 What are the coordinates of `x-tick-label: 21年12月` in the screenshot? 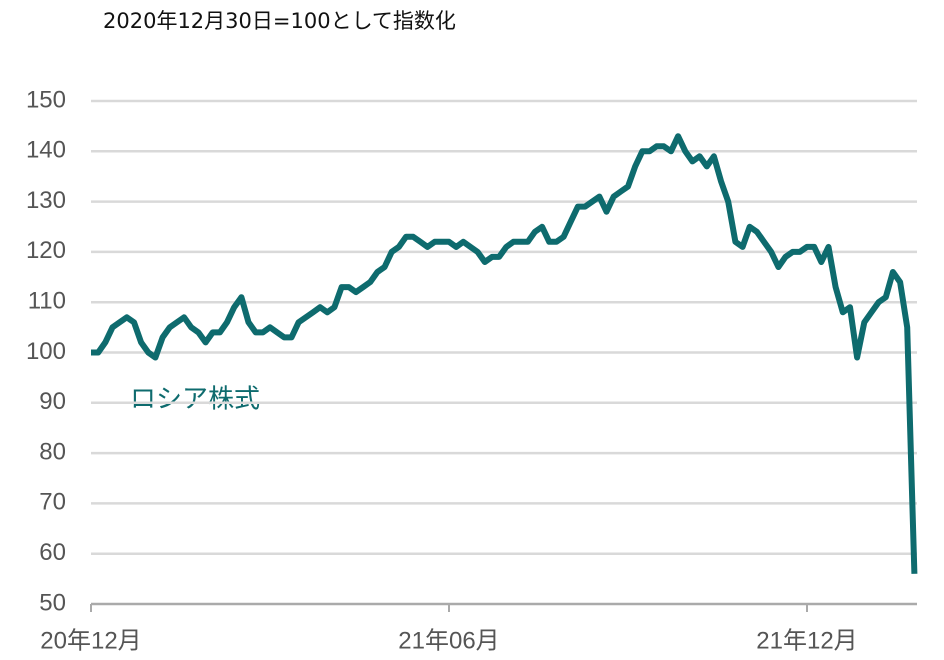 It's located at (806, 640).